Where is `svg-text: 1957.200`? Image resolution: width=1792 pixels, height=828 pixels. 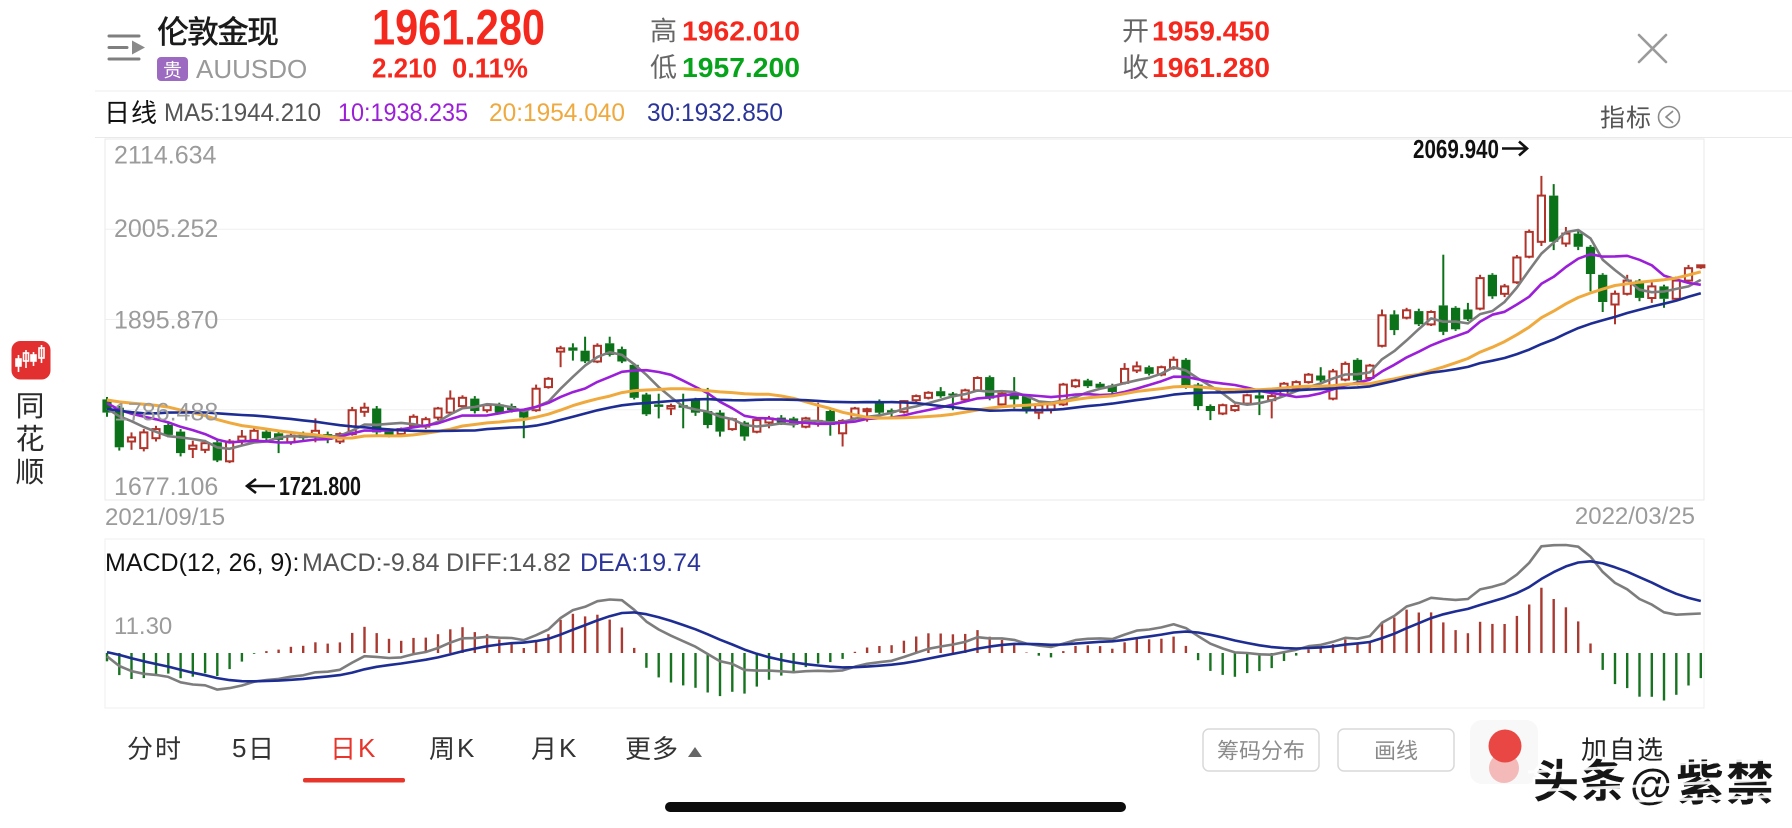
svg-text: 1957.200 is located at coordinates (741, 67).